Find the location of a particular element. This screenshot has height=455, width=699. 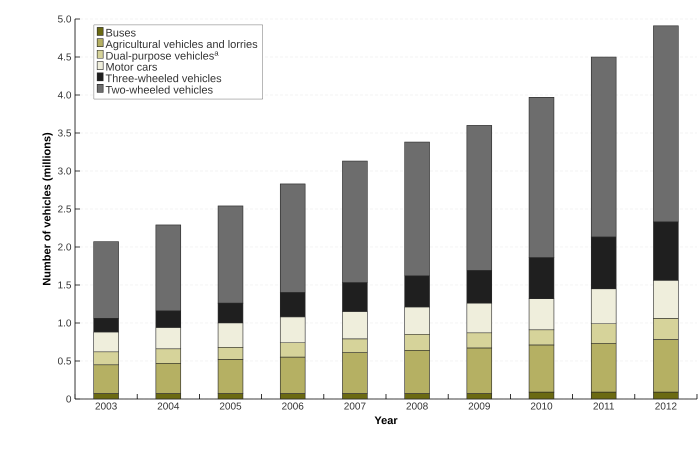

legend-label: Two-wheeled vehicles is located at coordinates (159, 90).